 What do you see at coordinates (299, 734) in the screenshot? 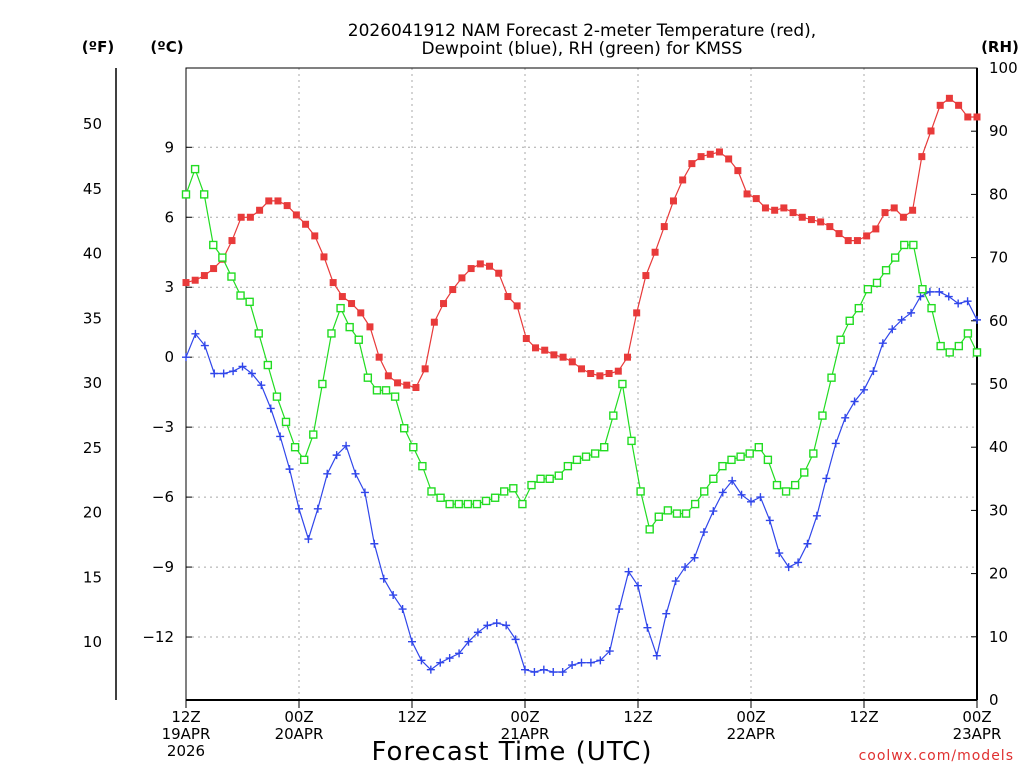
I see `time-tick-label: 20APR` at bounding box center [299, 734].